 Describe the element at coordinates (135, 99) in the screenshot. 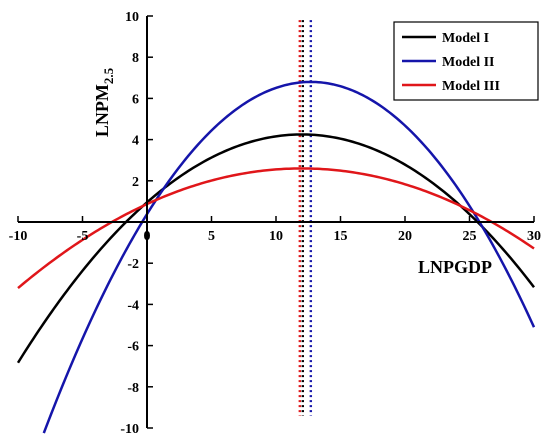

I see `y-tick-label: 6` at that location.